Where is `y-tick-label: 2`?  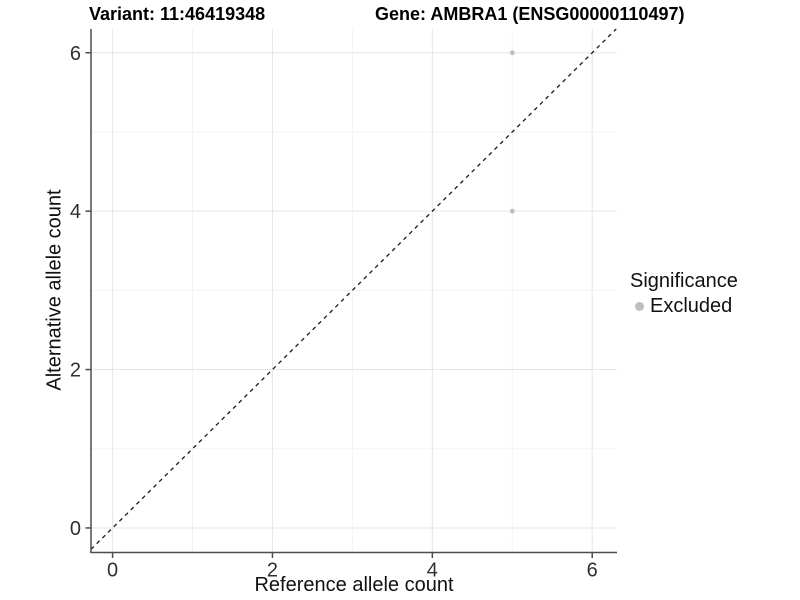
y-tick-label: 2 is located at coordinates (75, 371).